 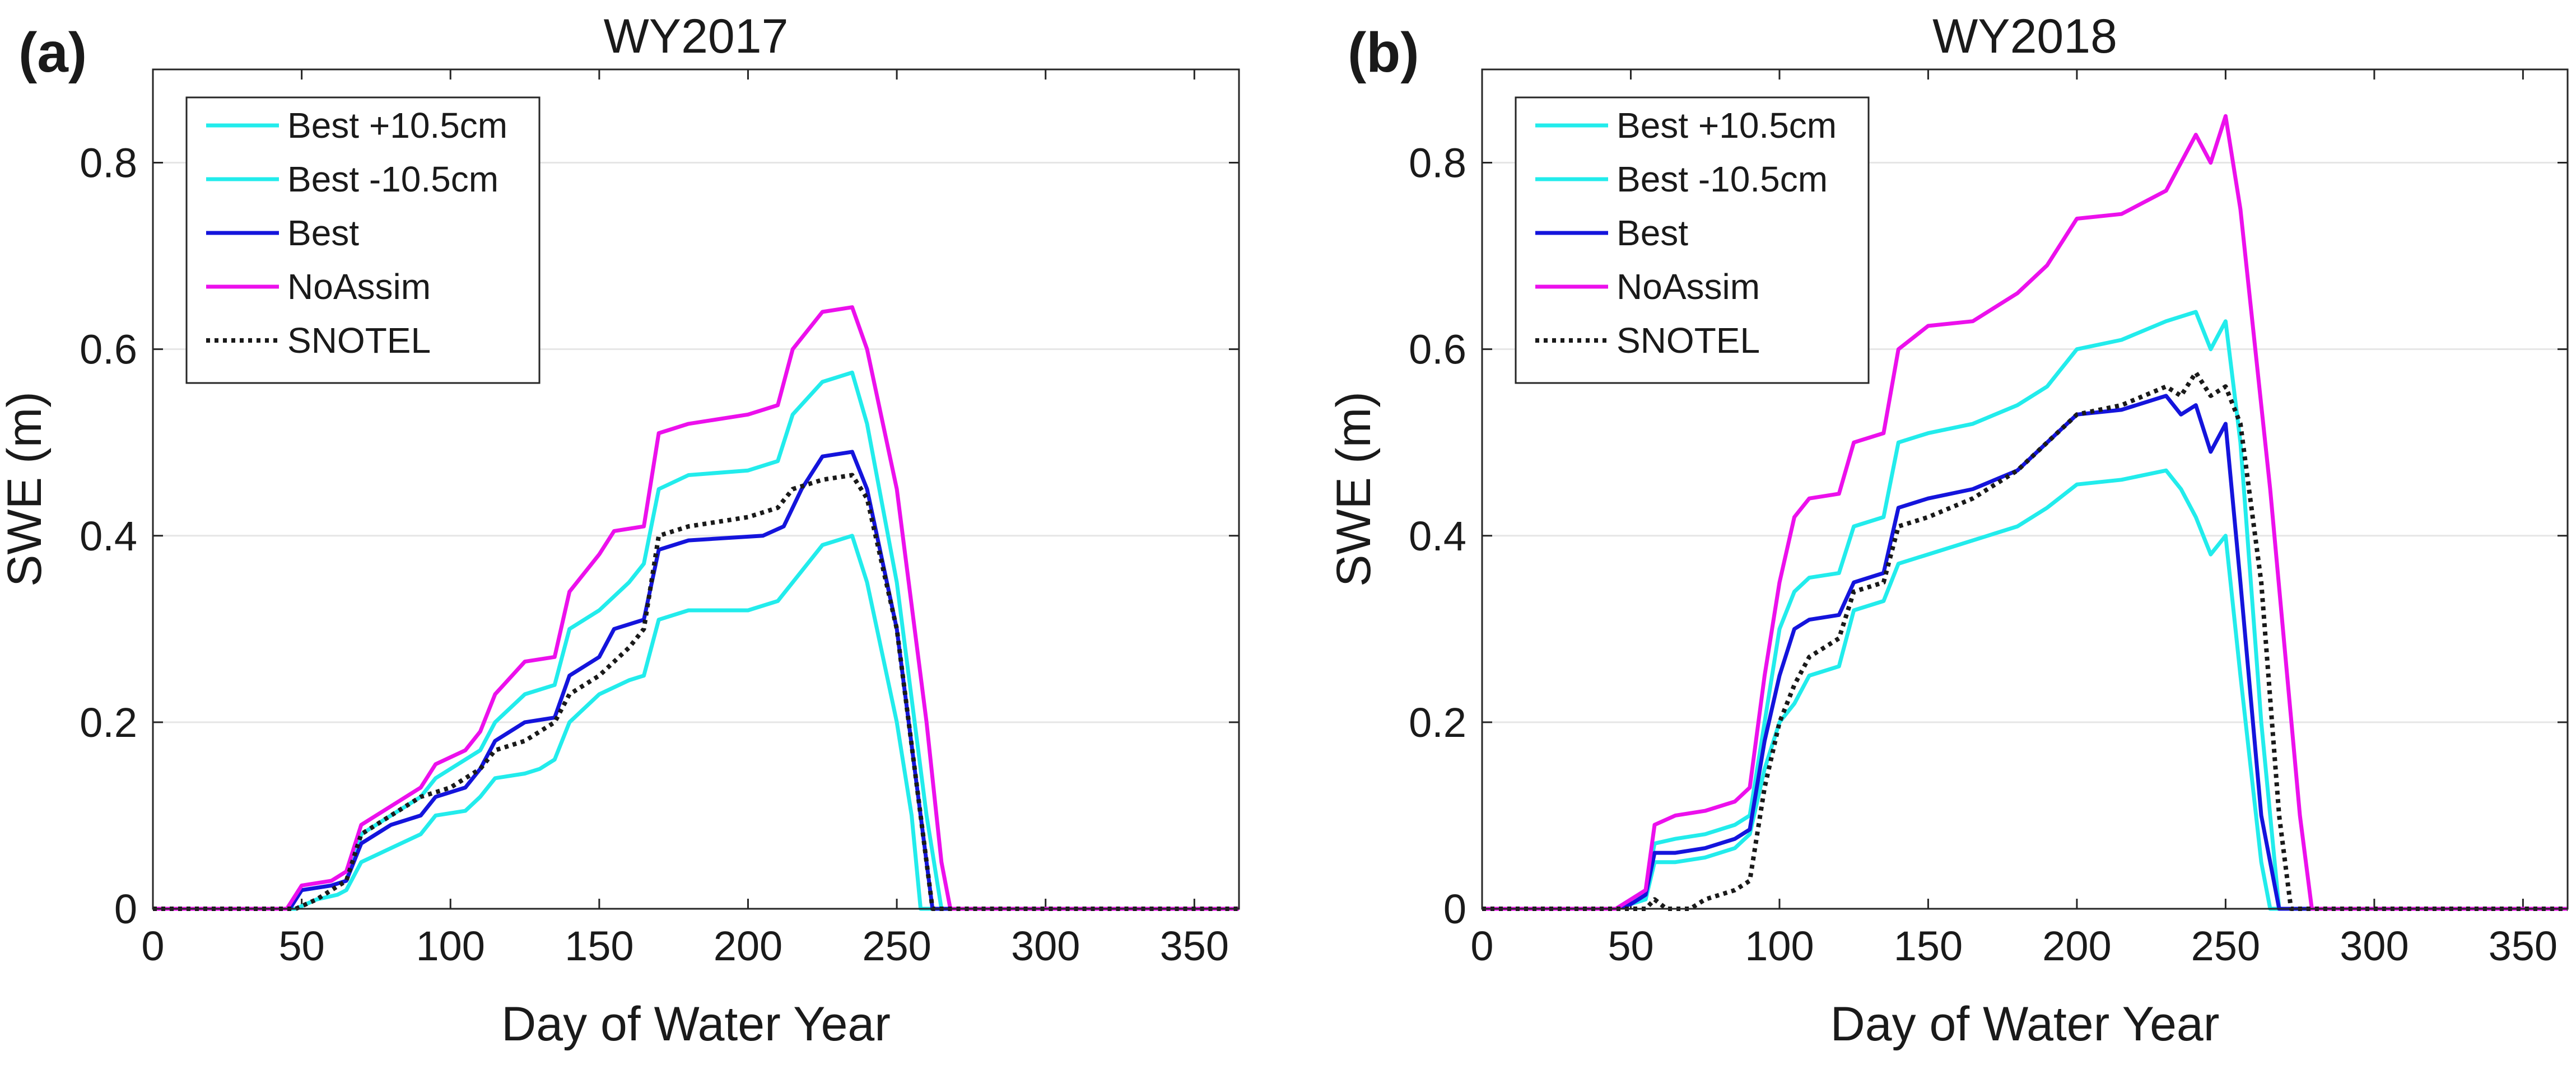 What do you see at coordinates (696, 36) in the screenshot?
I see `chart-title: WY2017` at bounding box center [696, 36].